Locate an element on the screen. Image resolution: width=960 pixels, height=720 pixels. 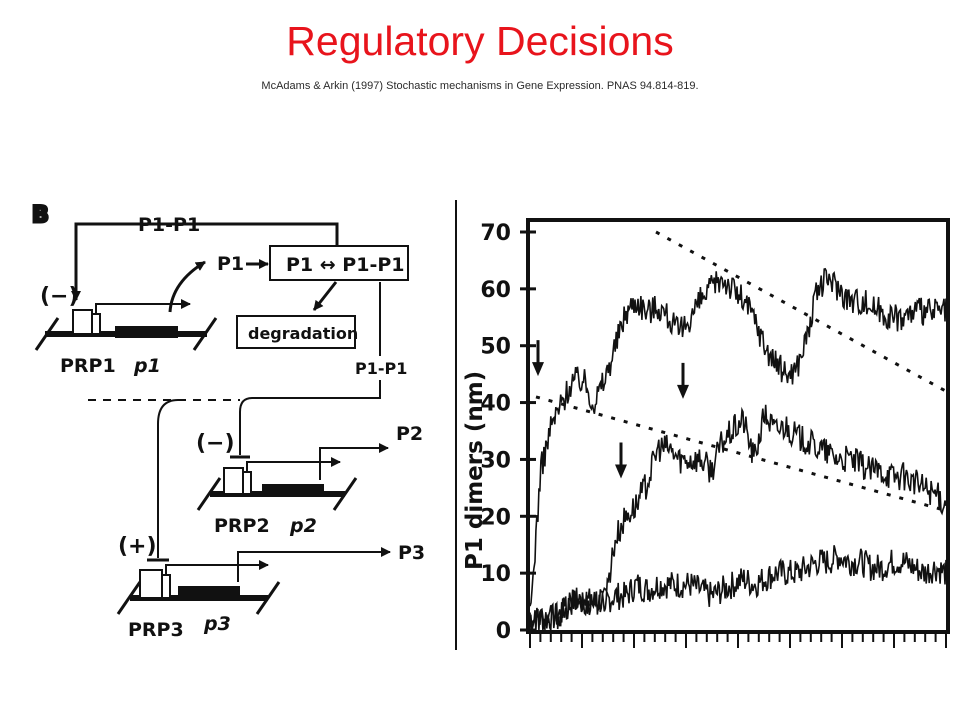
dna-break-2a is located at coordinates (209, 494).